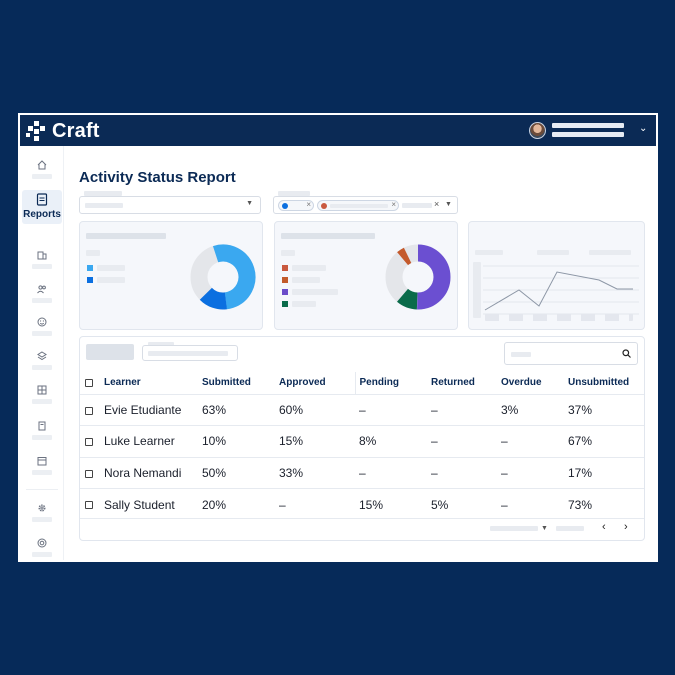 This screenshot has height=675, width=675. What do you see at coordinates (103, 193) in the screenshot?
I see `filter-label-placeholder` at bounding box center [103, 193].